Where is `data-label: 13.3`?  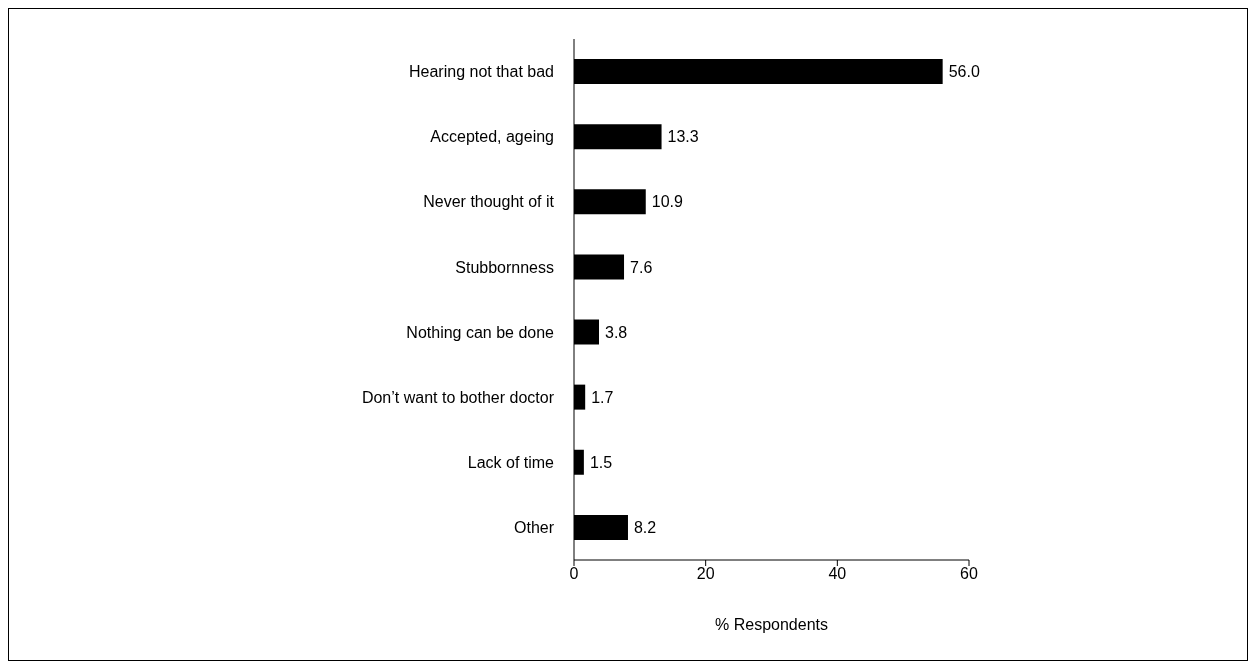 data-label: 13.3 is located at coordinates (683, 137).